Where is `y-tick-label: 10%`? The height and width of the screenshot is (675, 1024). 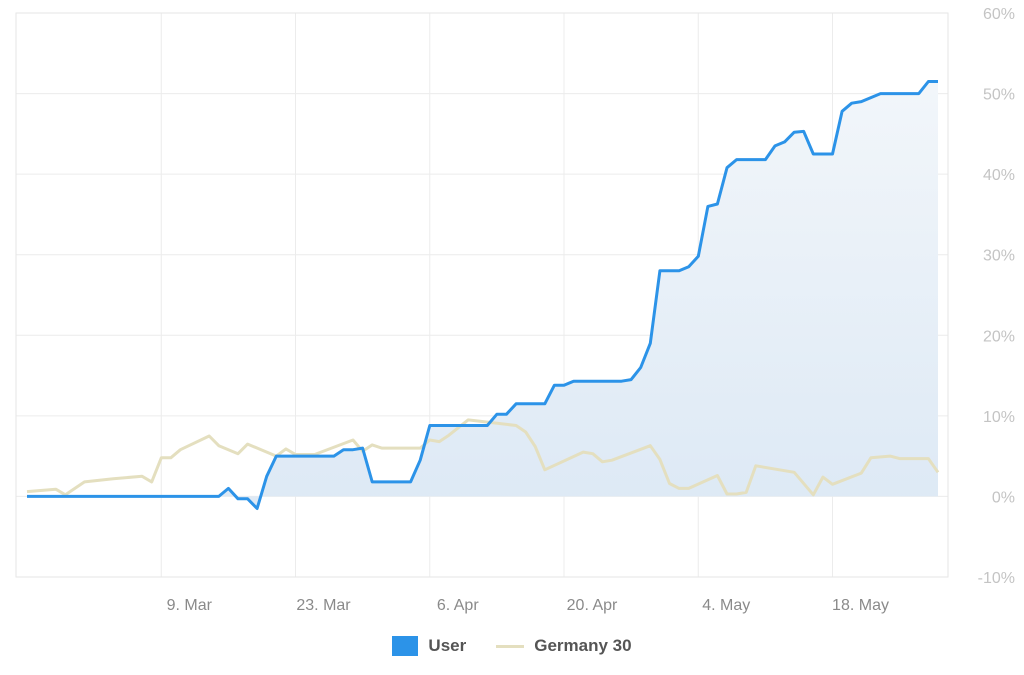
y-tick-label: 10% is located at coordinates (999, 417).